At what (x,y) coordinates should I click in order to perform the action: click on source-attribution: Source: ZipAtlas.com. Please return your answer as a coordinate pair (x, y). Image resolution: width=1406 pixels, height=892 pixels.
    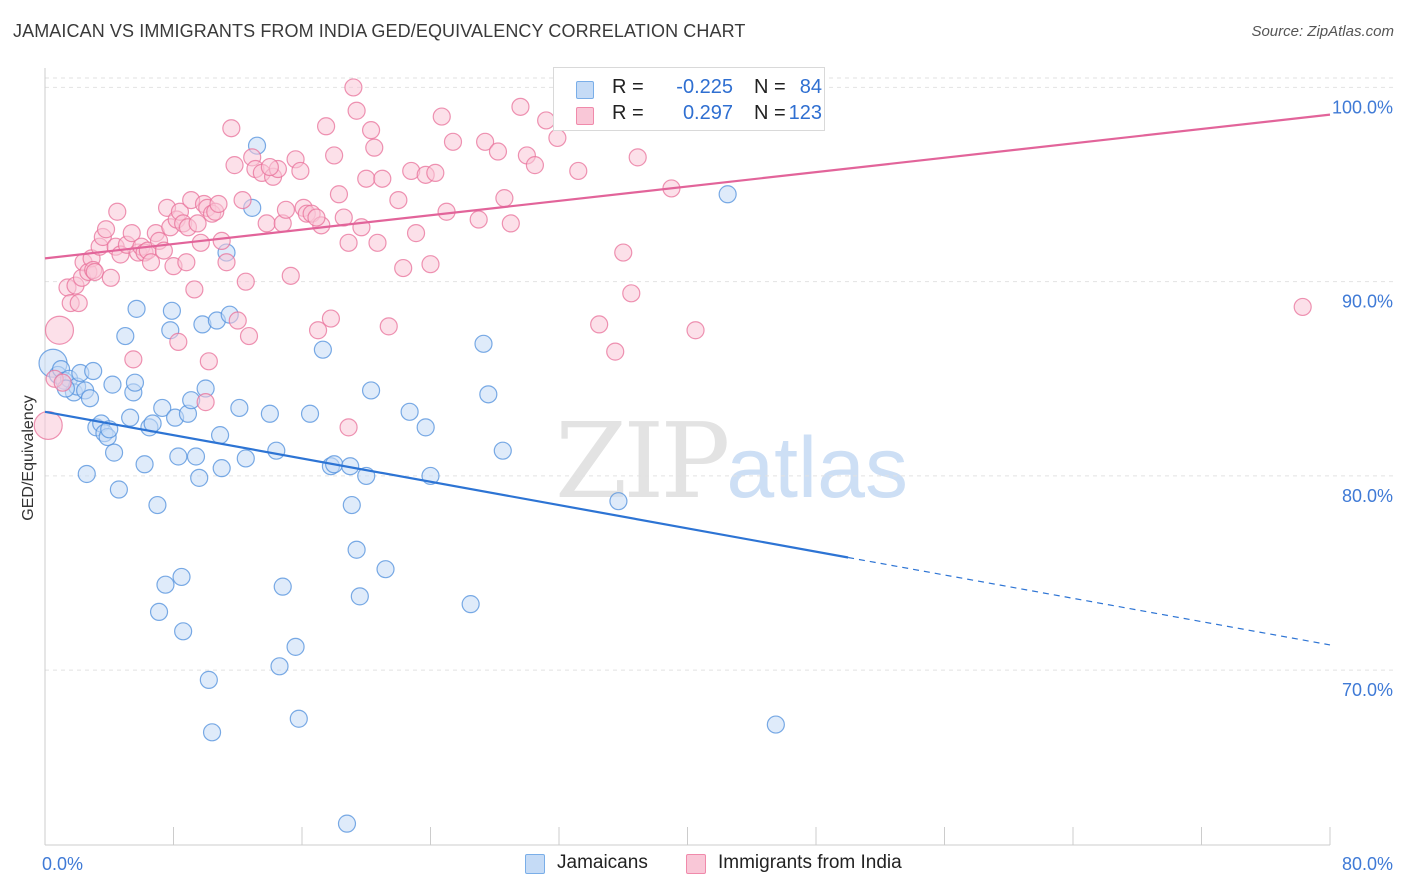
    Looking at the image, I should click on (1322, 31).